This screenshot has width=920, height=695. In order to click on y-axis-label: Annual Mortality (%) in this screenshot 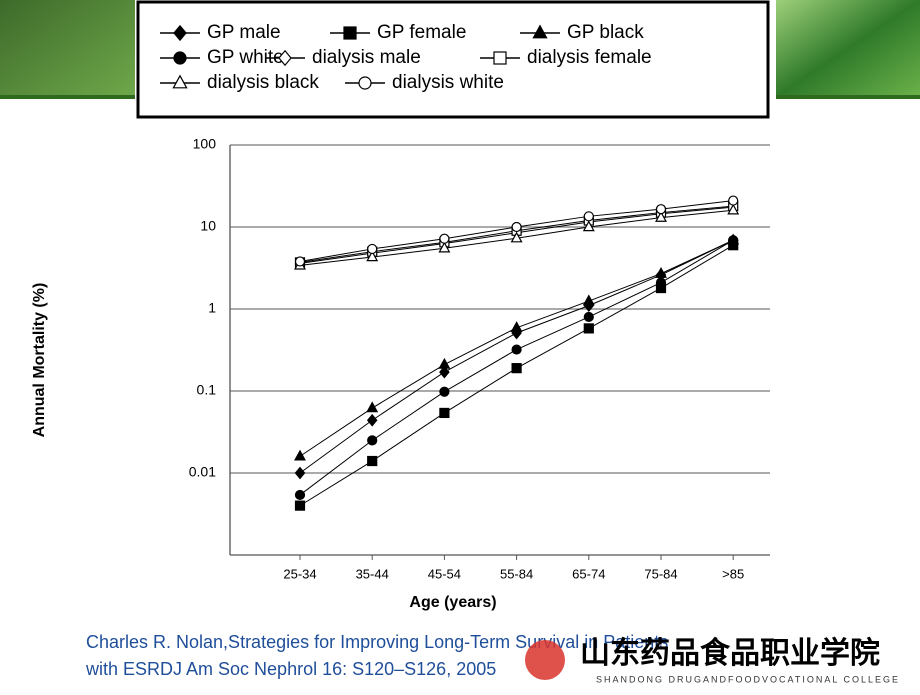, I will do `click(39, 360)`.